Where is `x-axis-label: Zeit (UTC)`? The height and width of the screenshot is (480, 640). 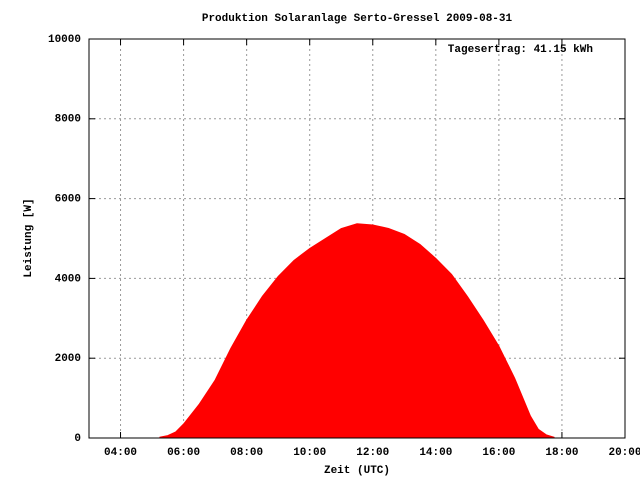 x-axis-label: Zeit (UTC) is located at coordinates (357, 471).